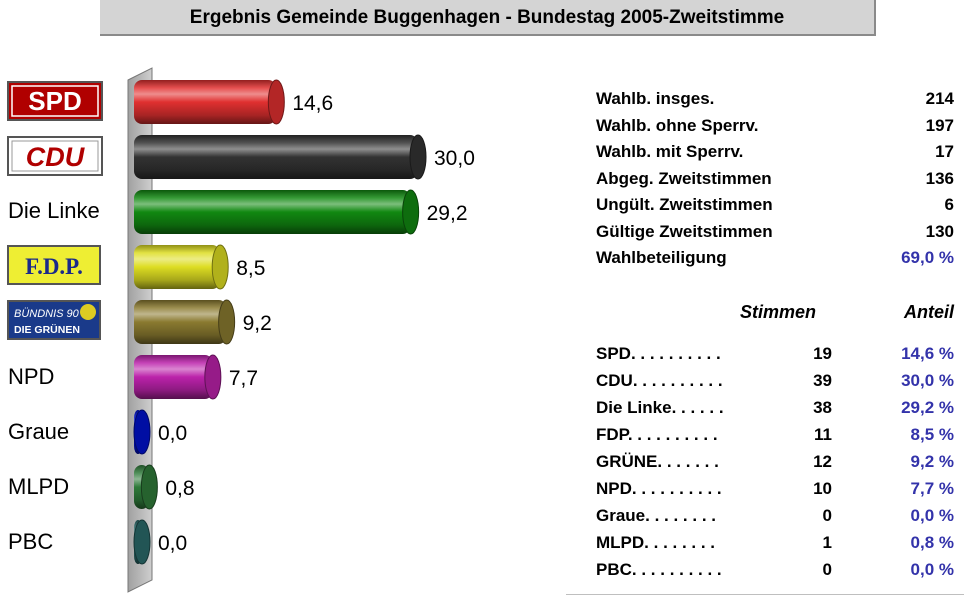 Image resolution: width=964 pixels, height=598 pixels. What do you see at coordinates (677, 125) in the screenshot?
I see `stat-label: Wahlb. ohne Sperrv.` at bounding box center [677, 125].